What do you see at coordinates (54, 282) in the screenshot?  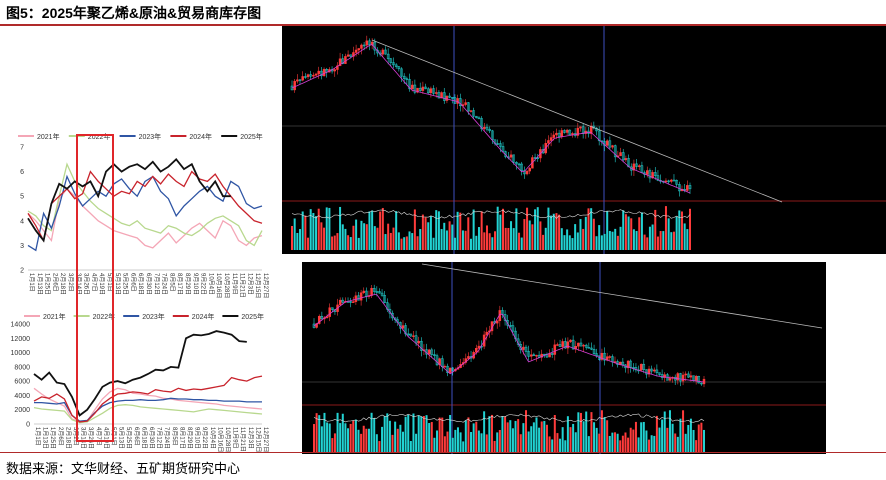 I see `x-tick-label: 2月6日` at bounding box center [54, 282].